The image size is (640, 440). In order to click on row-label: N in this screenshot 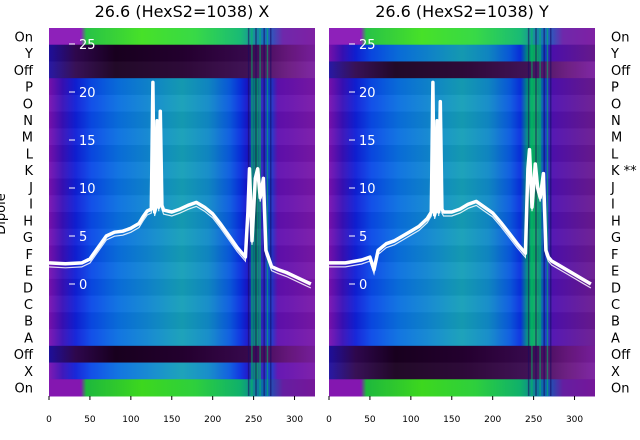, I will do `click(616, 121)`.